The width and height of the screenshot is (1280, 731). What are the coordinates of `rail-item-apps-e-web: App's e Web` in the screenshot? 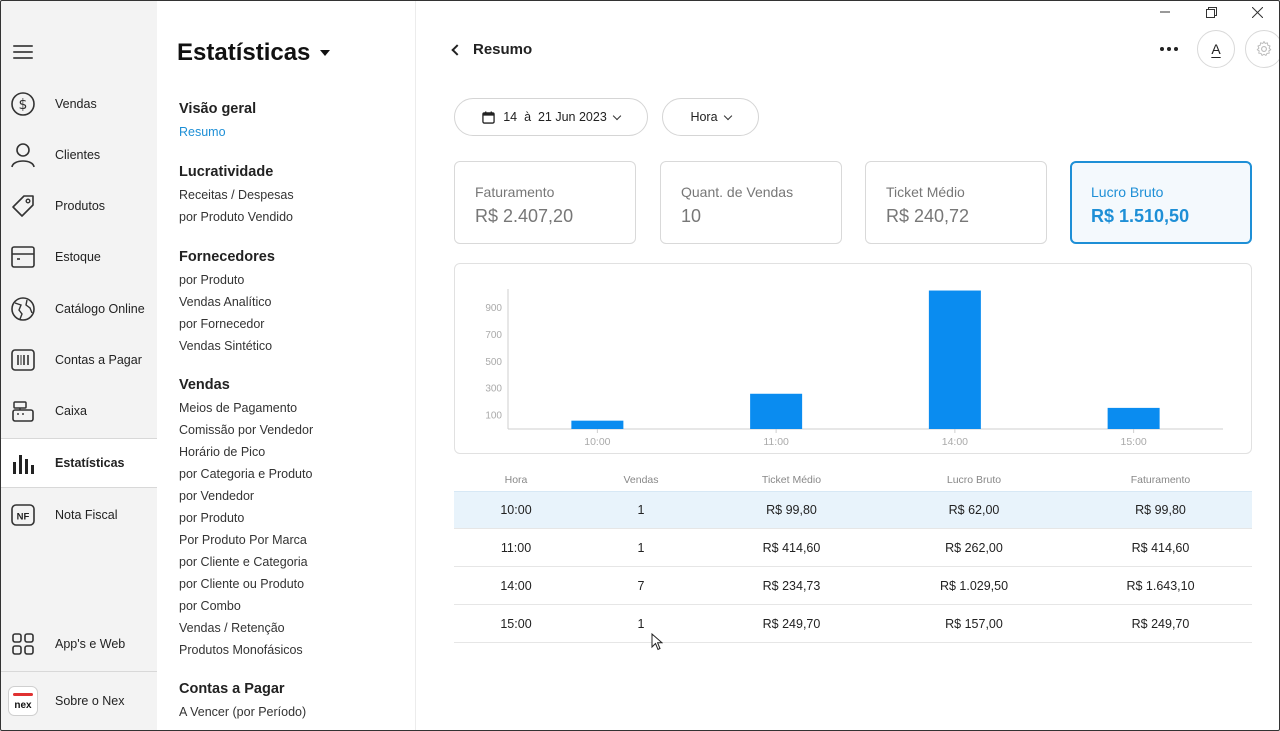 It's located at (79, 644).